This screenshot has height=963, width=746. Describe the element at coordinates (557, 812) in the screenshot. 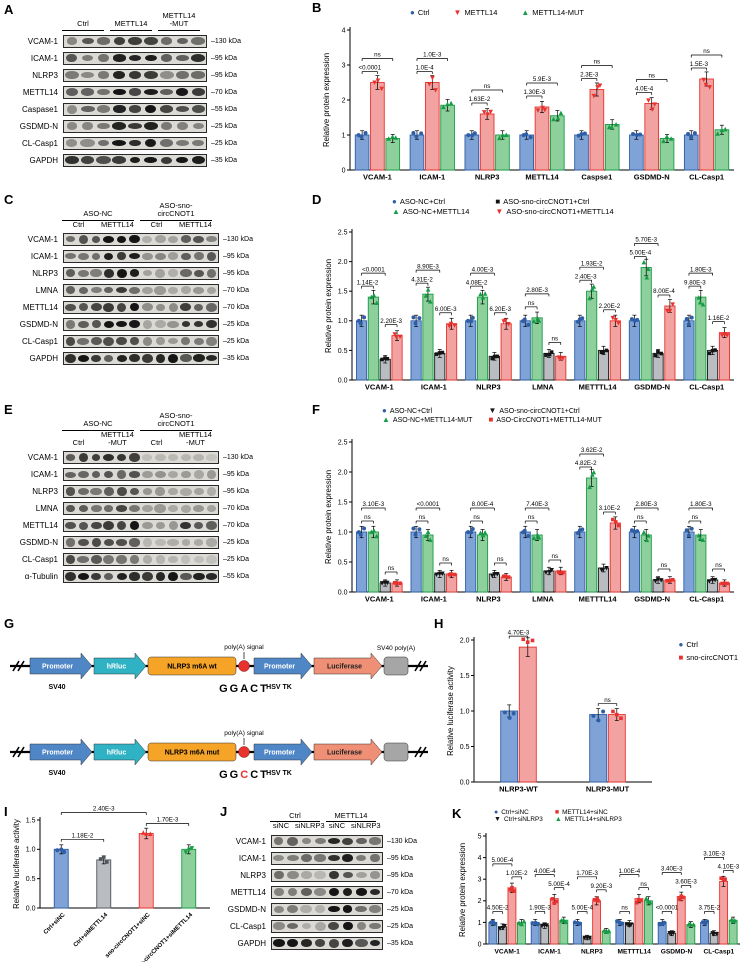

I see `square-marker-icon: ■` at that location.